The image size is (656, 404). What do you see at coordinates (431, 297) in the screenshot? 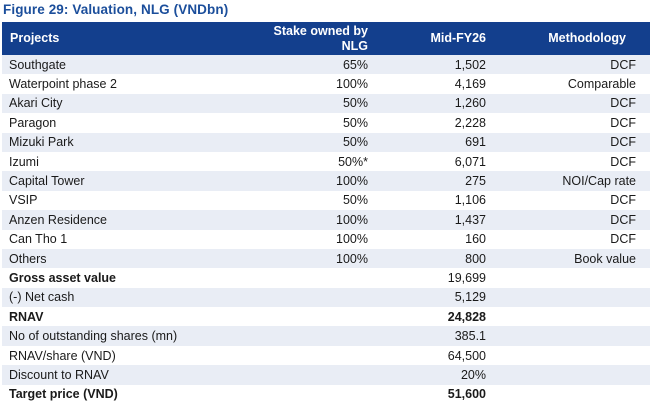
I see `value-cell: 5,129` at bounding box center [431, 297].